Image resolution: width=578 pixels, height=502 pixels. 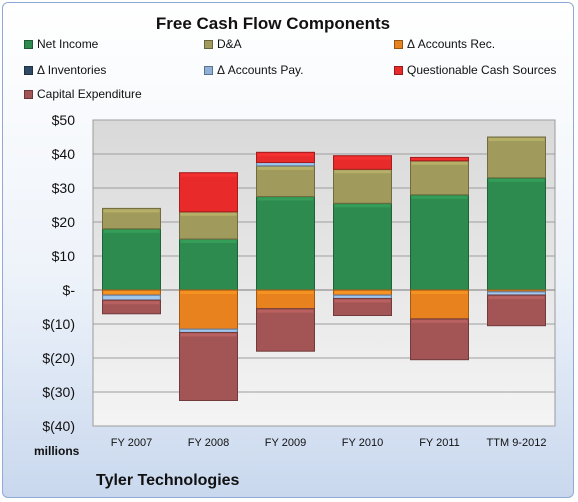 I want to click on legend-item: Δ Accounts Pay., so click(x=254, y=70).